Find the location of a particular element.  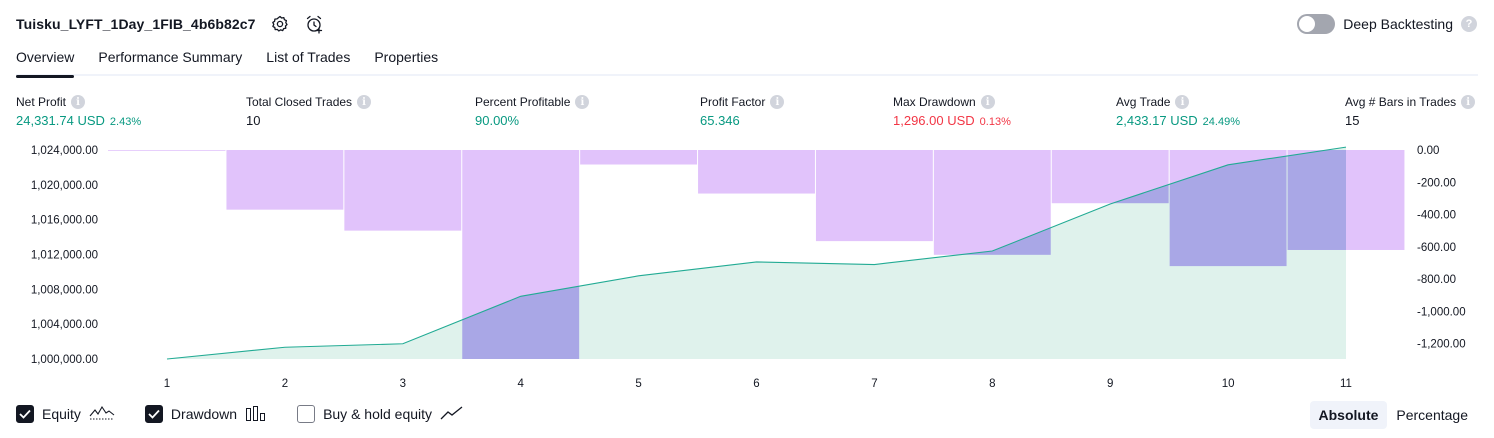

metric-avg-bars-in-trades: Avg # Bars in Trades i 15 is located at coordinates (1410, 111).